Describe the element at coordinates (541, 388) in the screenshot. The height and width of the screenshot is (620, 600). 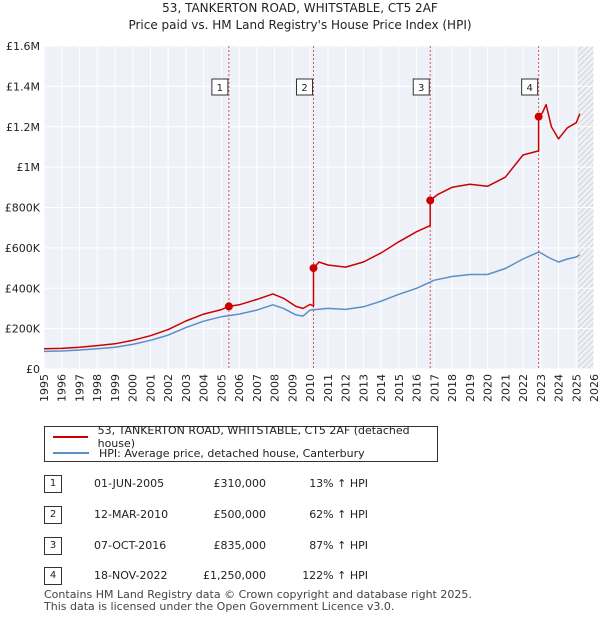
I see `x-tick-label: 2023` at that location.